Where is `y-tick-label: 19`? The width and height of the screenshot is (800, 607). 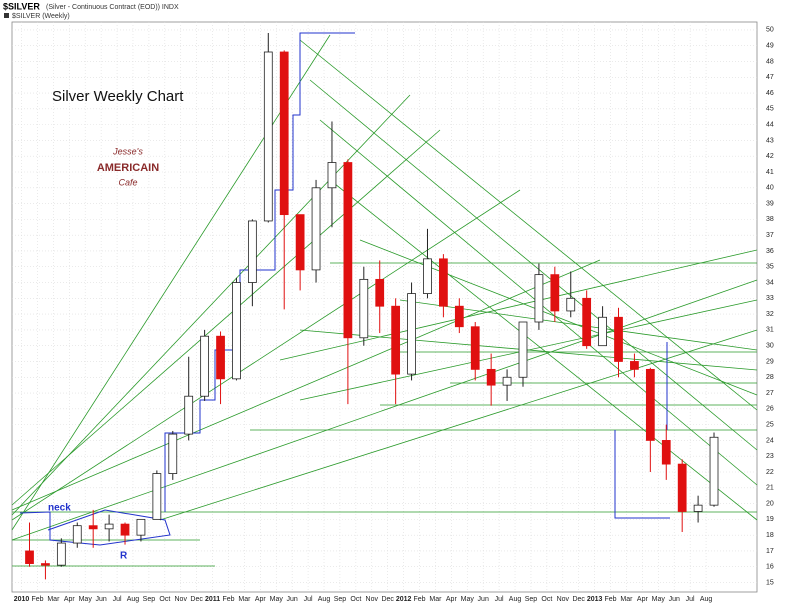
y-tick-label: 19 is located at coordinates (770, 519).